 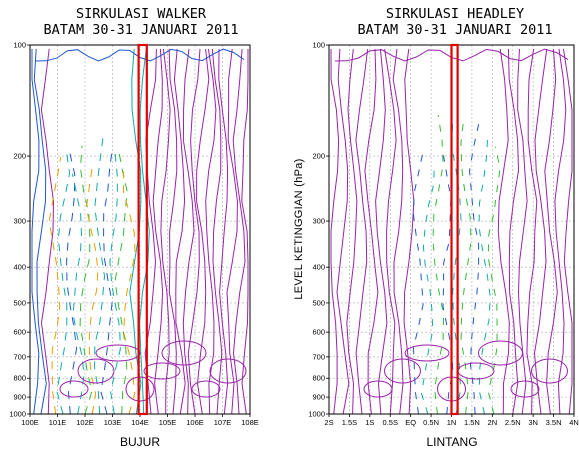 What do you see at coordinates (451, 442) in the screenshot?
I see `headley-x-axis-label: LINTANG` at bounding box center [451, 442].